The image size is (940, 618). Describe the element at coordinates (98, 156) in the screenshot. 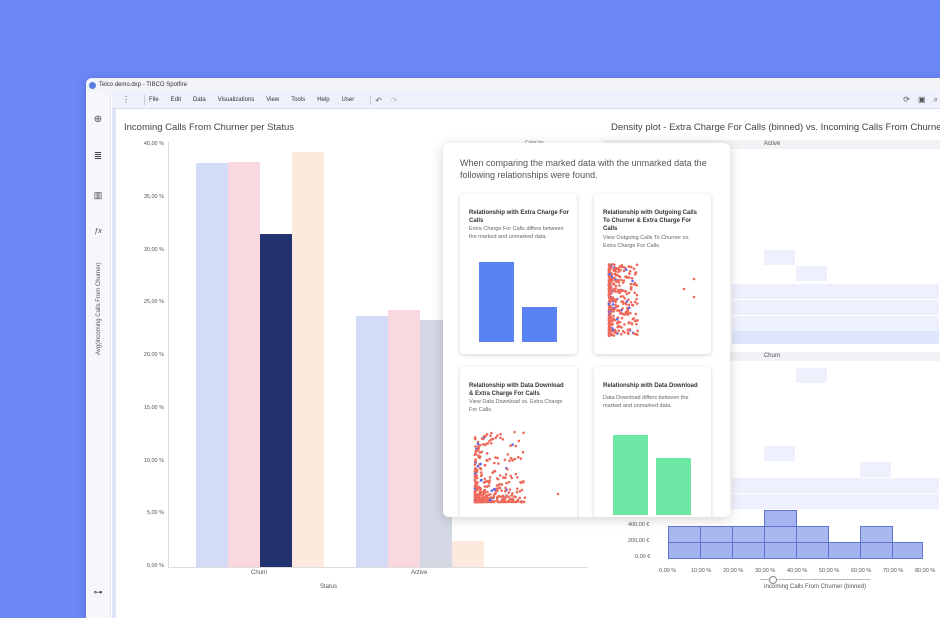

I see `list-icon: ≣` at that location.